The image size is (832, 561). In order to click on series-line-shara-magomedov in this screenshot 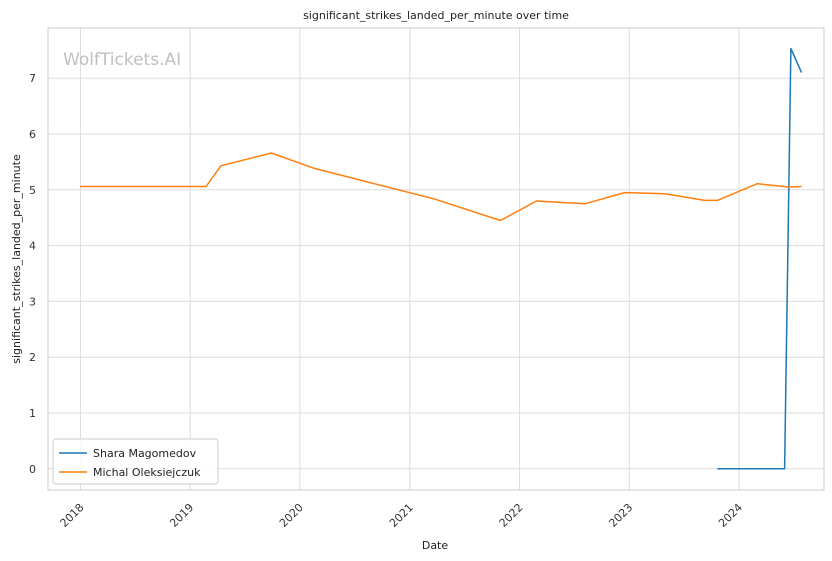, I will do `click(760, 258)`.